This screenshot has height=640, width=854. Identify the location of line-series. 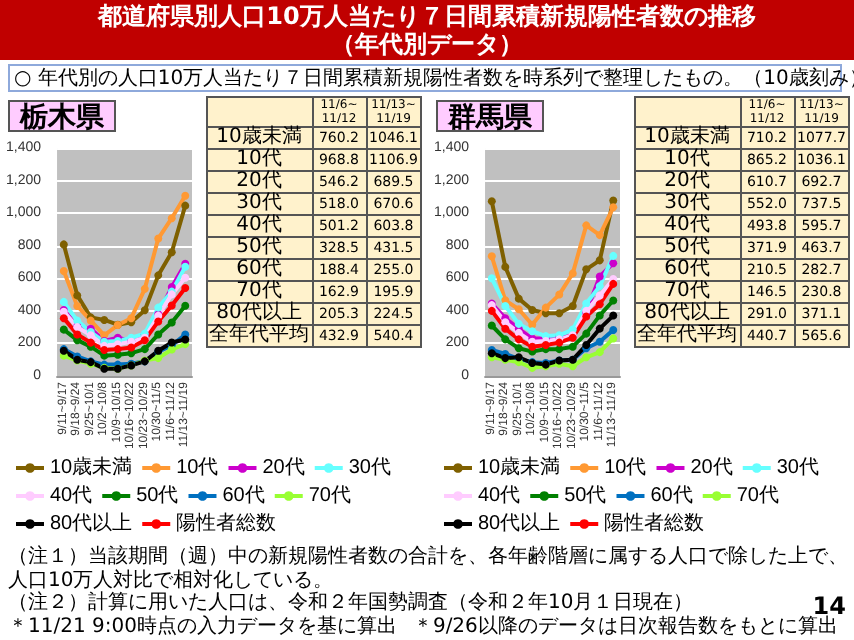
(552, 326).